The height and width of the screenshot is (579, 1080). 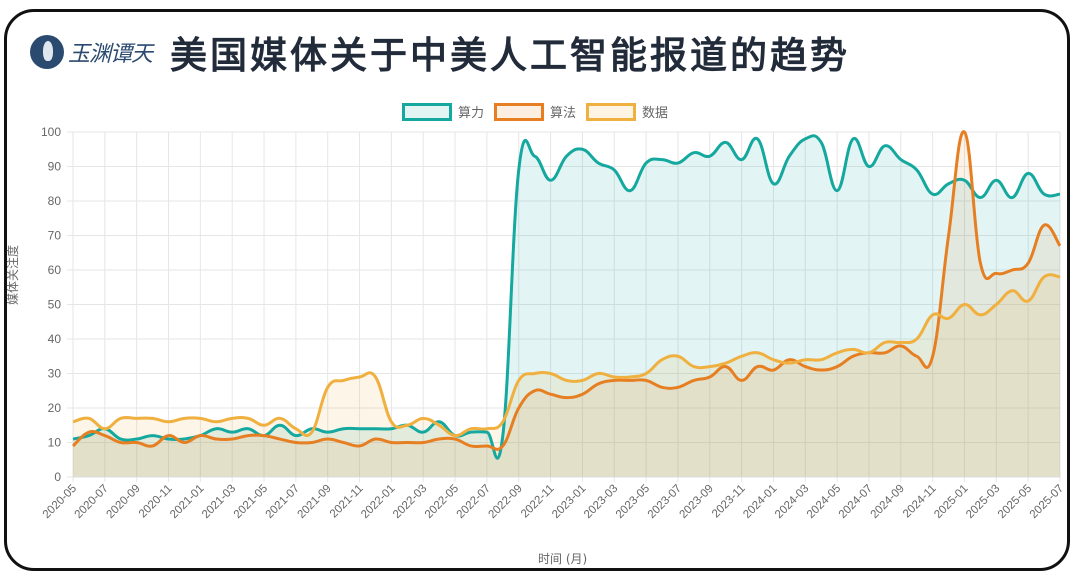 I want to click on x-tick-label: 2022-05, so click(x=442, y=502).